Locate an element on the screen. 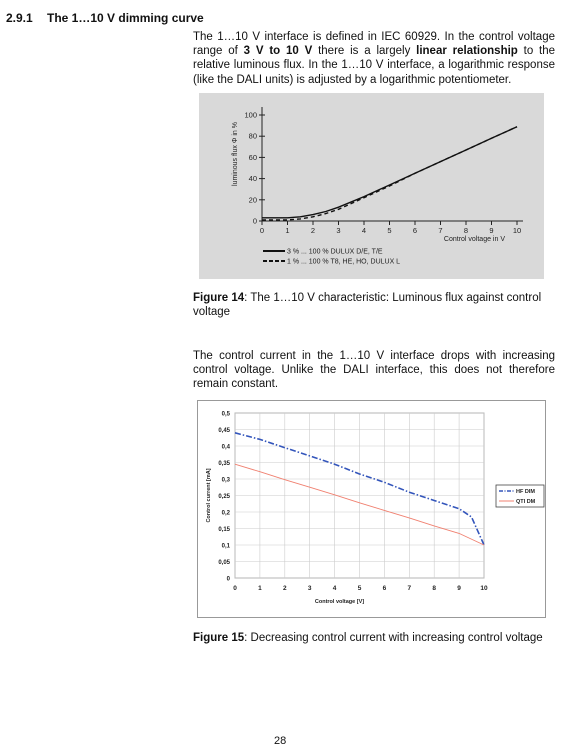 Image resolution: width=569 pixels, height=755 pixels. y-tick-label: 0,3 is located at coordinates (226, 481).